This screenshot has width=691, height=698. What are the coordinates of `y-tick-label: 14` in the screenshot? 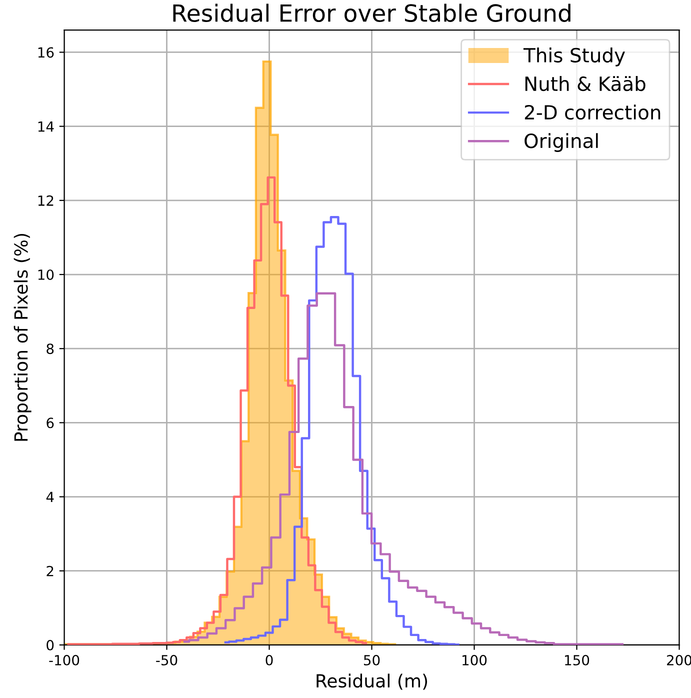 It's located at (46, 126).